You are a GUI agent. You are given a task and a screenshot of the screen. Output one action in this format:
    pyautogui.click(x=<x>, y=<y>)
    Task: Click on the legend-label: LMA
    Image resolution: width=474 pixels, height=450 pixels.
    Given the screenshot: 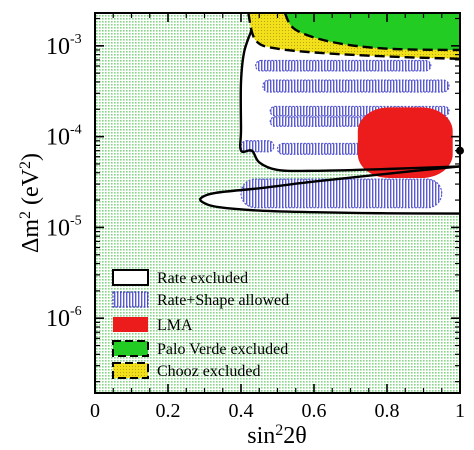 What is the action you would take?
    pyautogui.click(x=175, y=325)
    